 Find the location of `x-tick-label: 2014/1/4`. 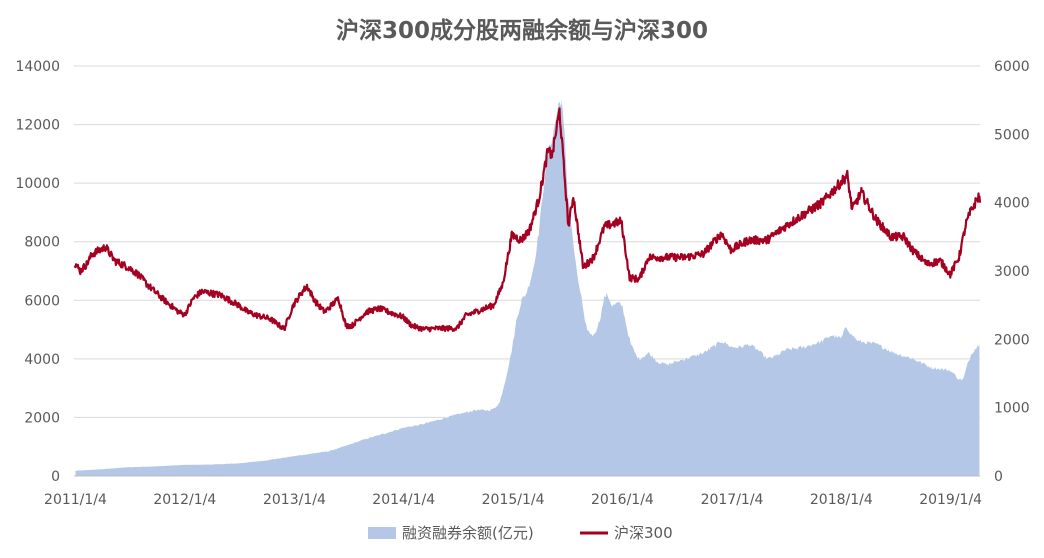

x-tick-label: 2014/1/4 is located at coordinates (403, 500).